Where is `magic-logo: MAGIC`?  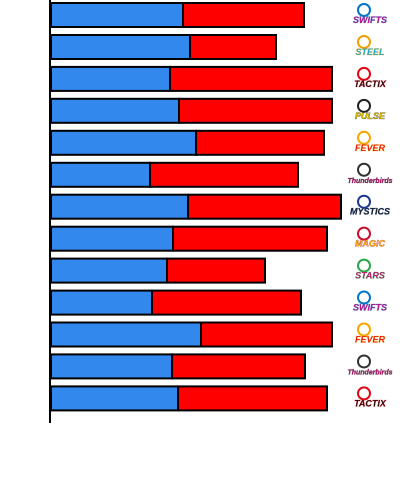 magic-logo: MAGIC is located at coordinates (370, 237).